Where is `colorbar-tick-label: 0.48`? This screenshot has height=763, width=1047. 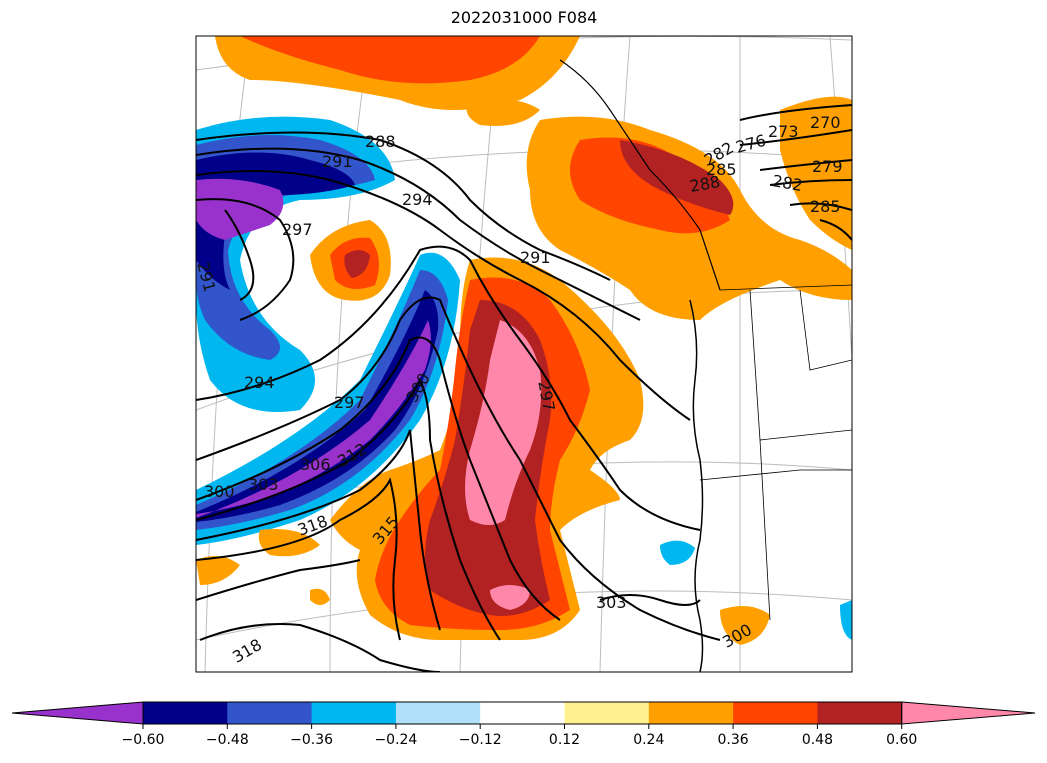
colorbar-tick-label: 0.48 is located at coordinates (817, 740).